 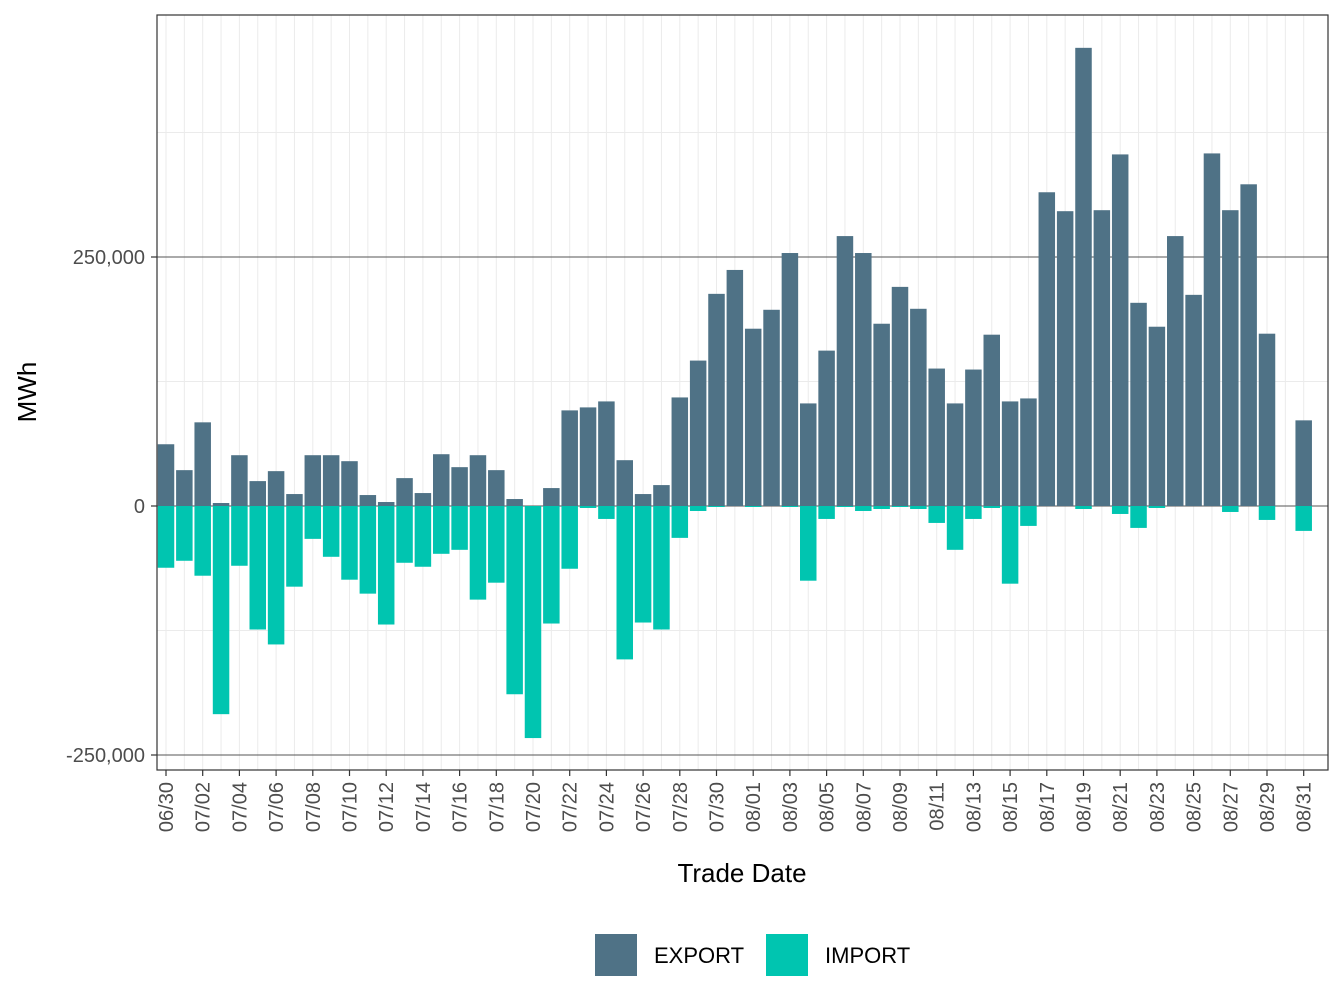 I want to click on x-tick-label: 08/21, so click(x=1121, y=807).